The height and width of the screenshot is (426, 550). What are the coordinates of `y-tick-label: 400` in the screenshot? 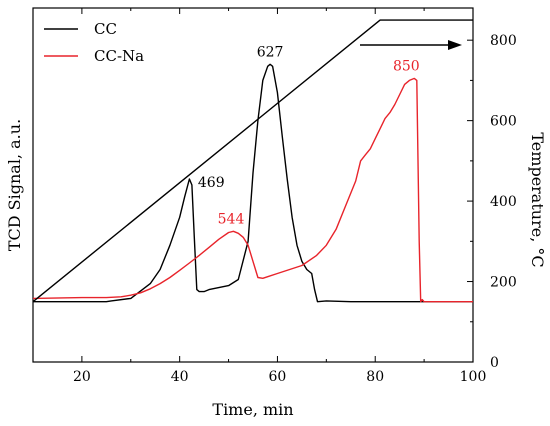 It's located at (503, 202).